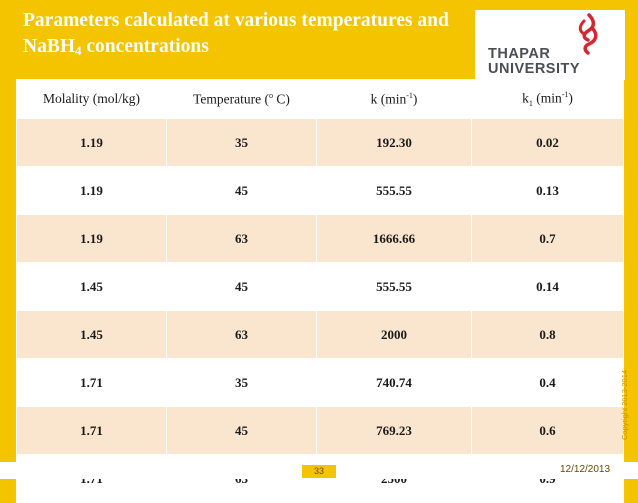 The image size is (638, 503). I want to click on cell-k: 2000, so click(394, 334).